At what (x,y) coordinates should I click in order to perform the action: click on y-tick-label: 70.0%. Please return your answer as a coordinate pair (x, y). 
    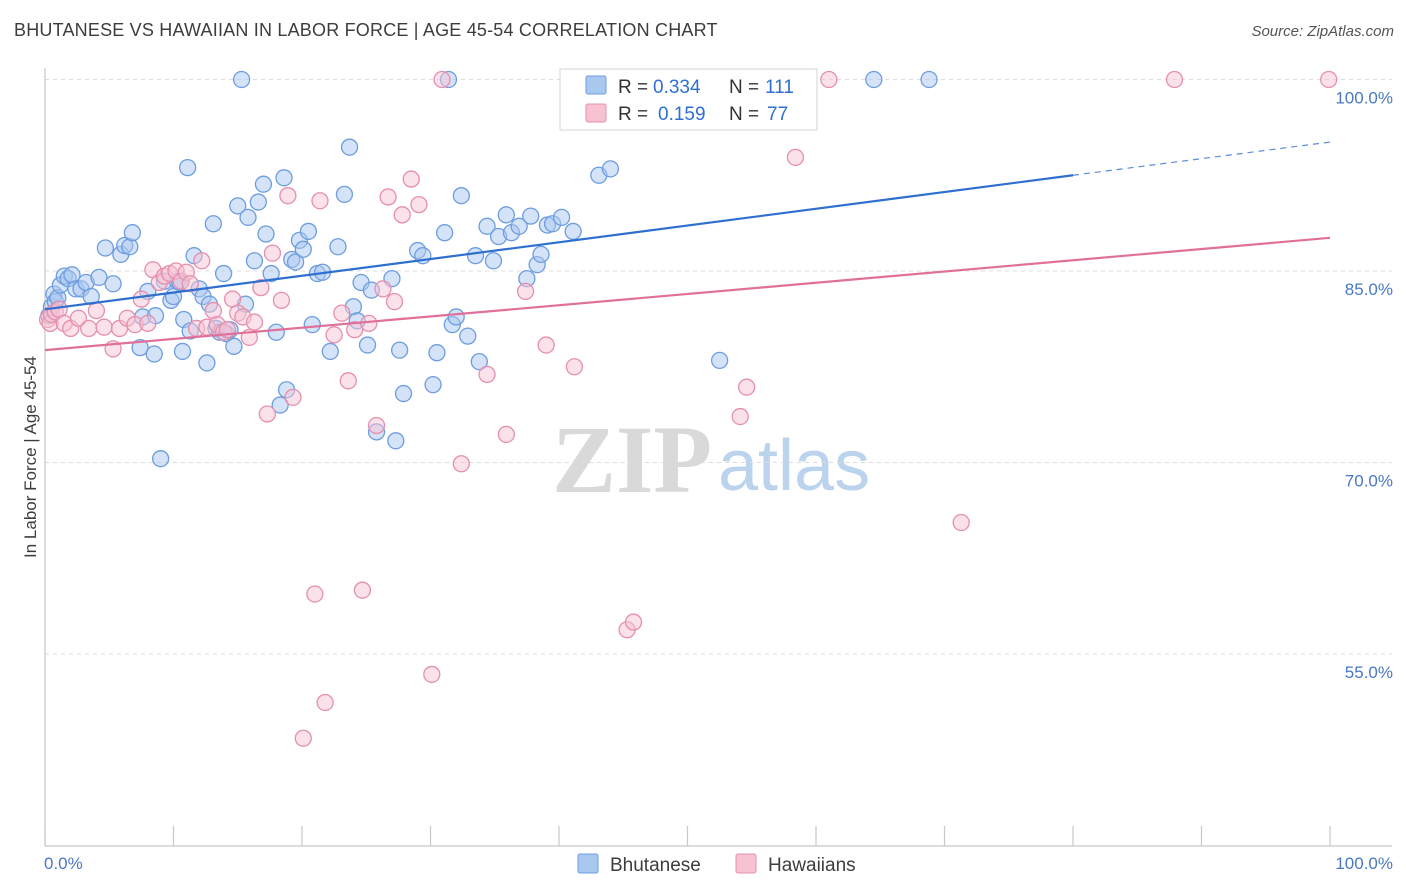
    Looking at the image, I should click on (1369, 481).